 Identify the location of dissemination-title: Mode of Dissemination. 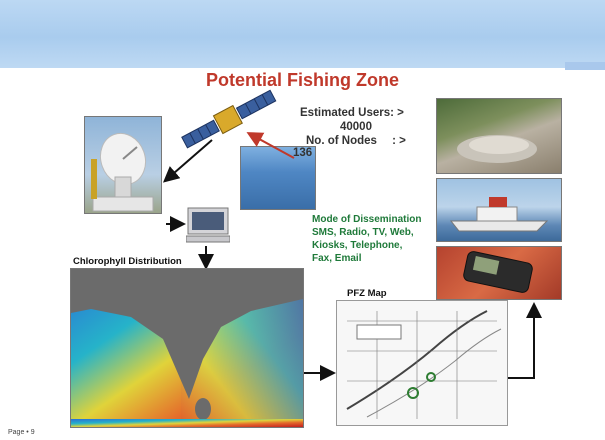
(367, 219).